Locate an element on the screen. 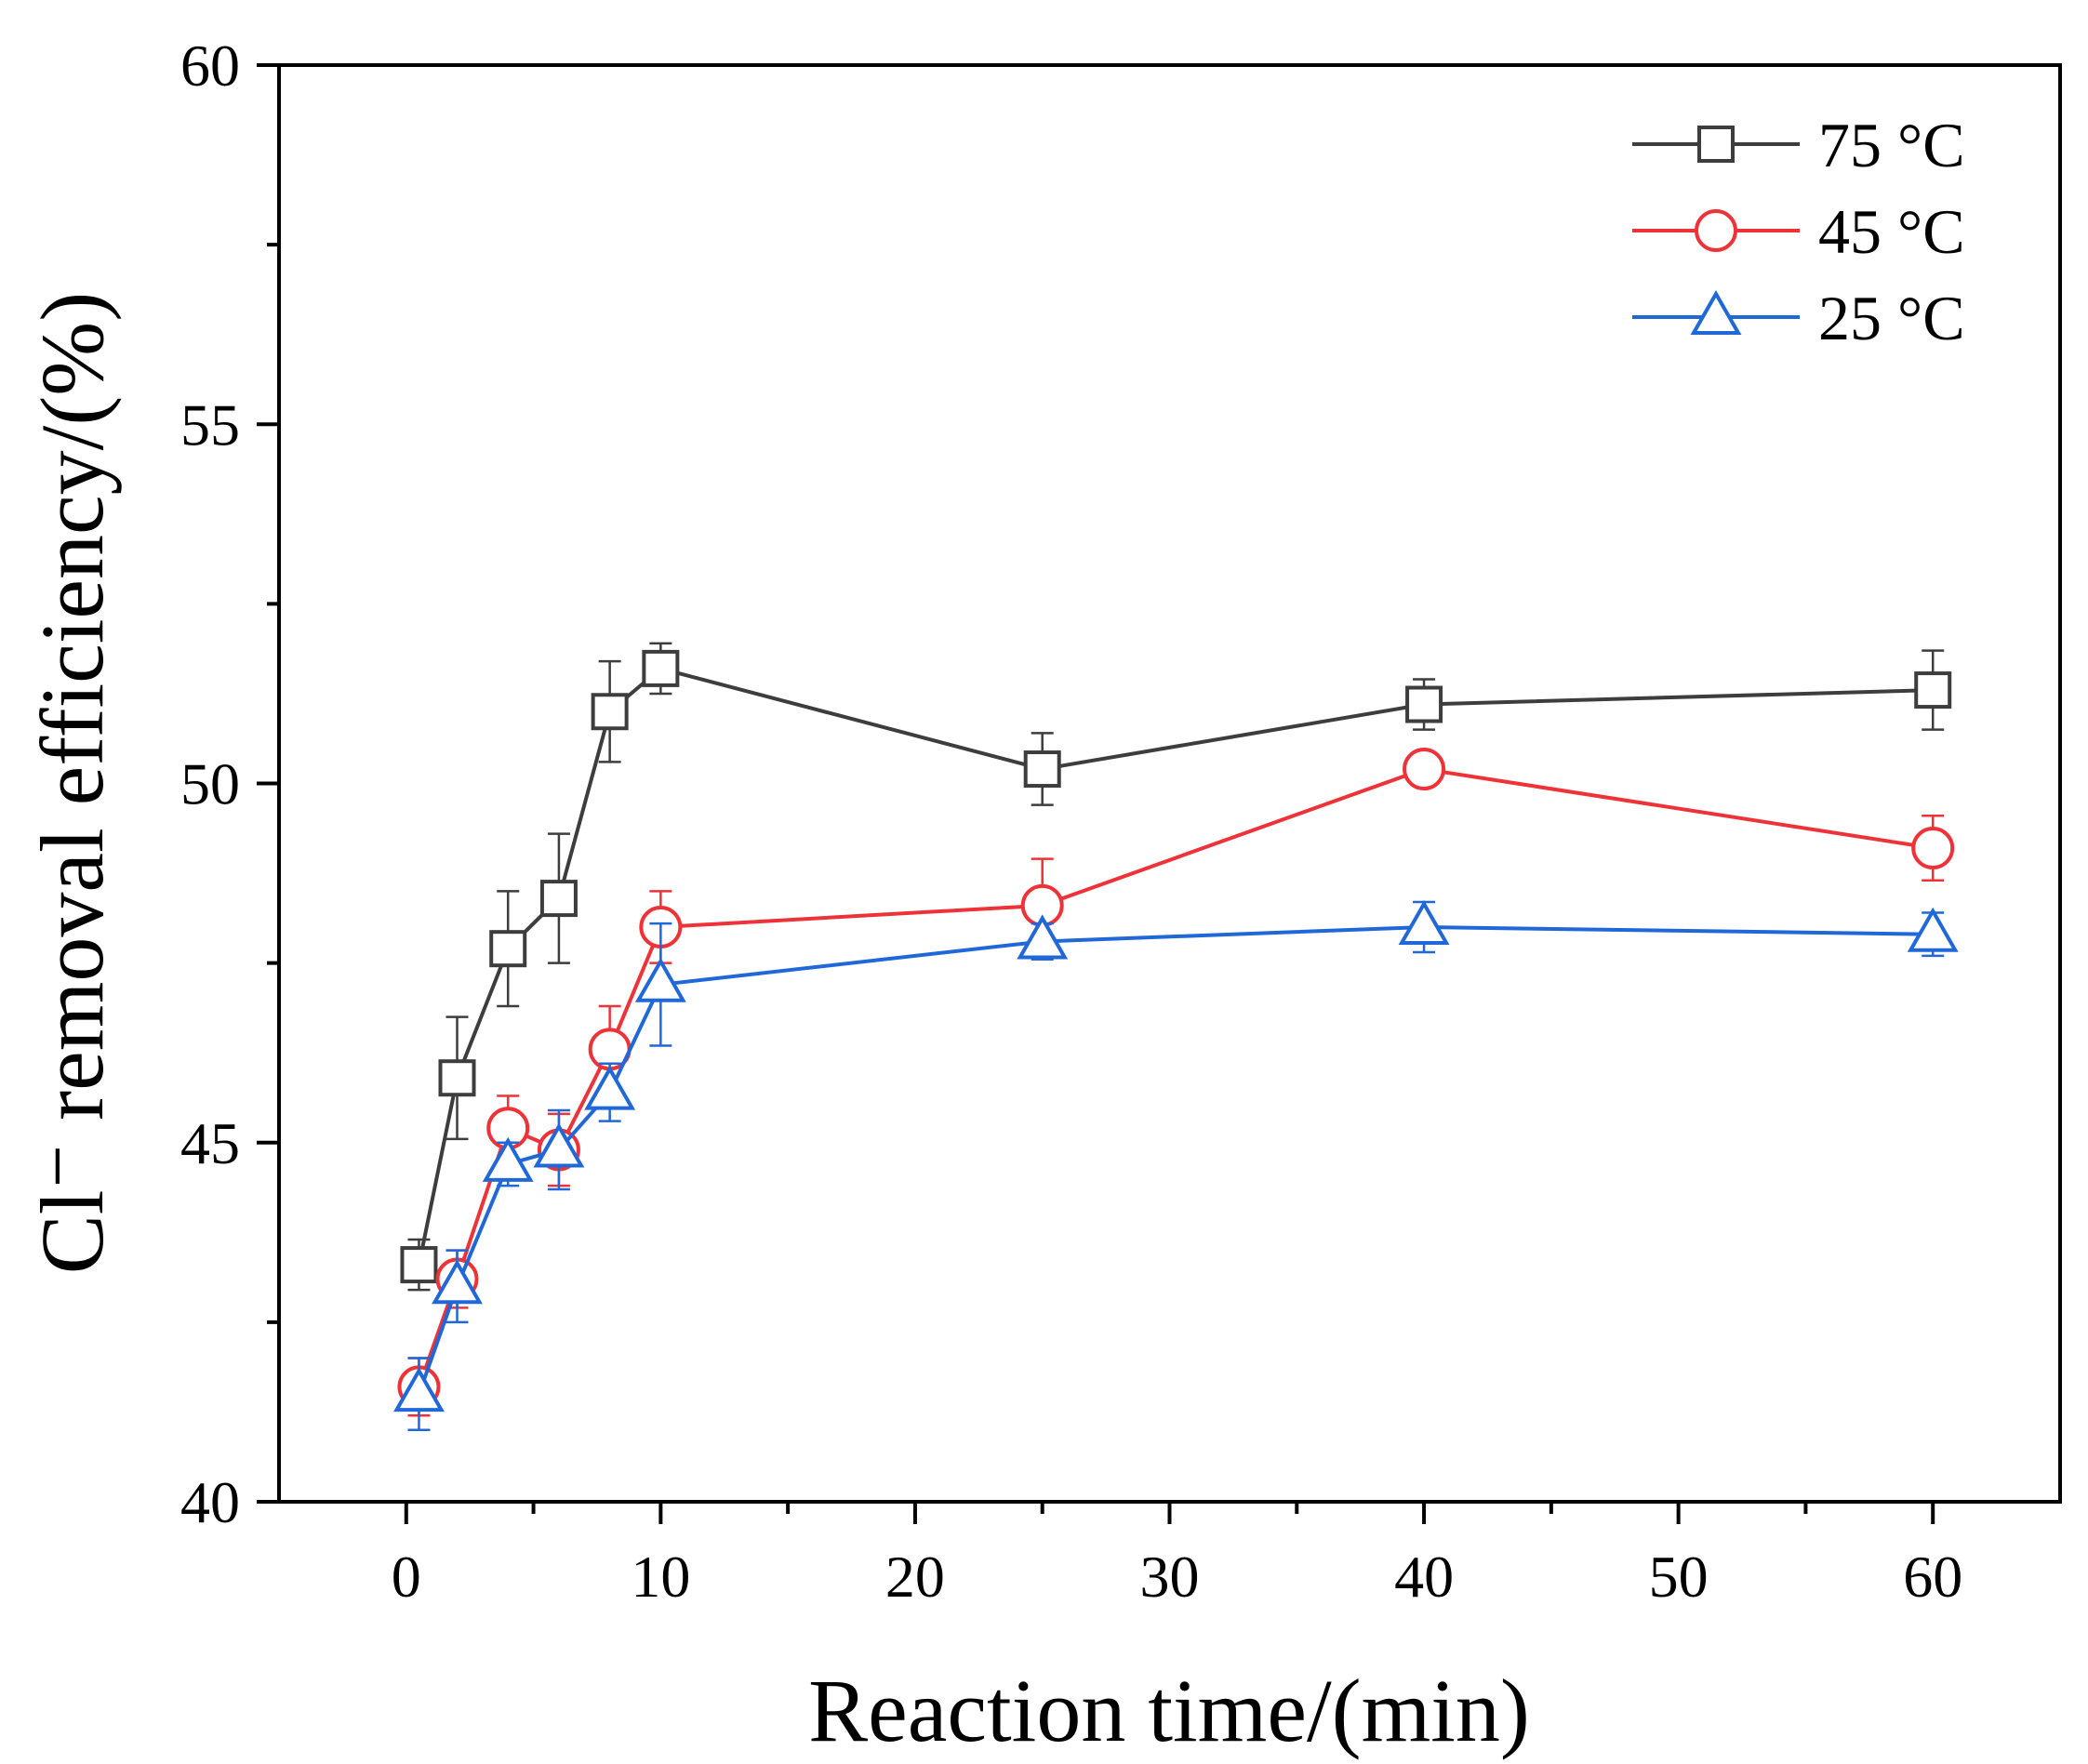 This screenshot has width=2088, height=1764. legend-item: 75 °C is located at coordinates (1799, 145).